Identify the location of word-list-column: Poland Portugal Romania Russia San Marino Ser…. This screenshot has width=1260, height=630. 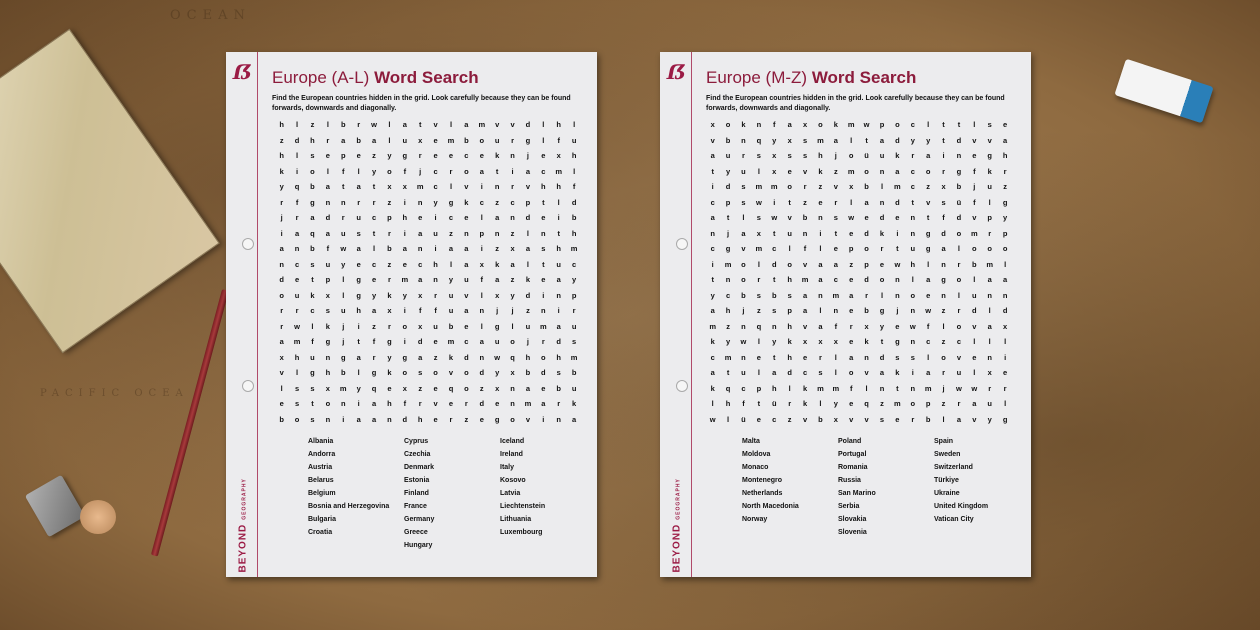
(886, 490).